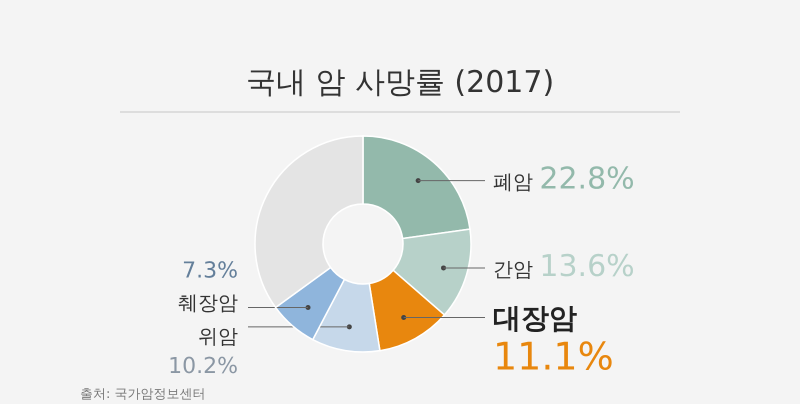 The height and width of the screenshot is (404, 800). I want to click on slice-label: 대장암, so click(535, 317).